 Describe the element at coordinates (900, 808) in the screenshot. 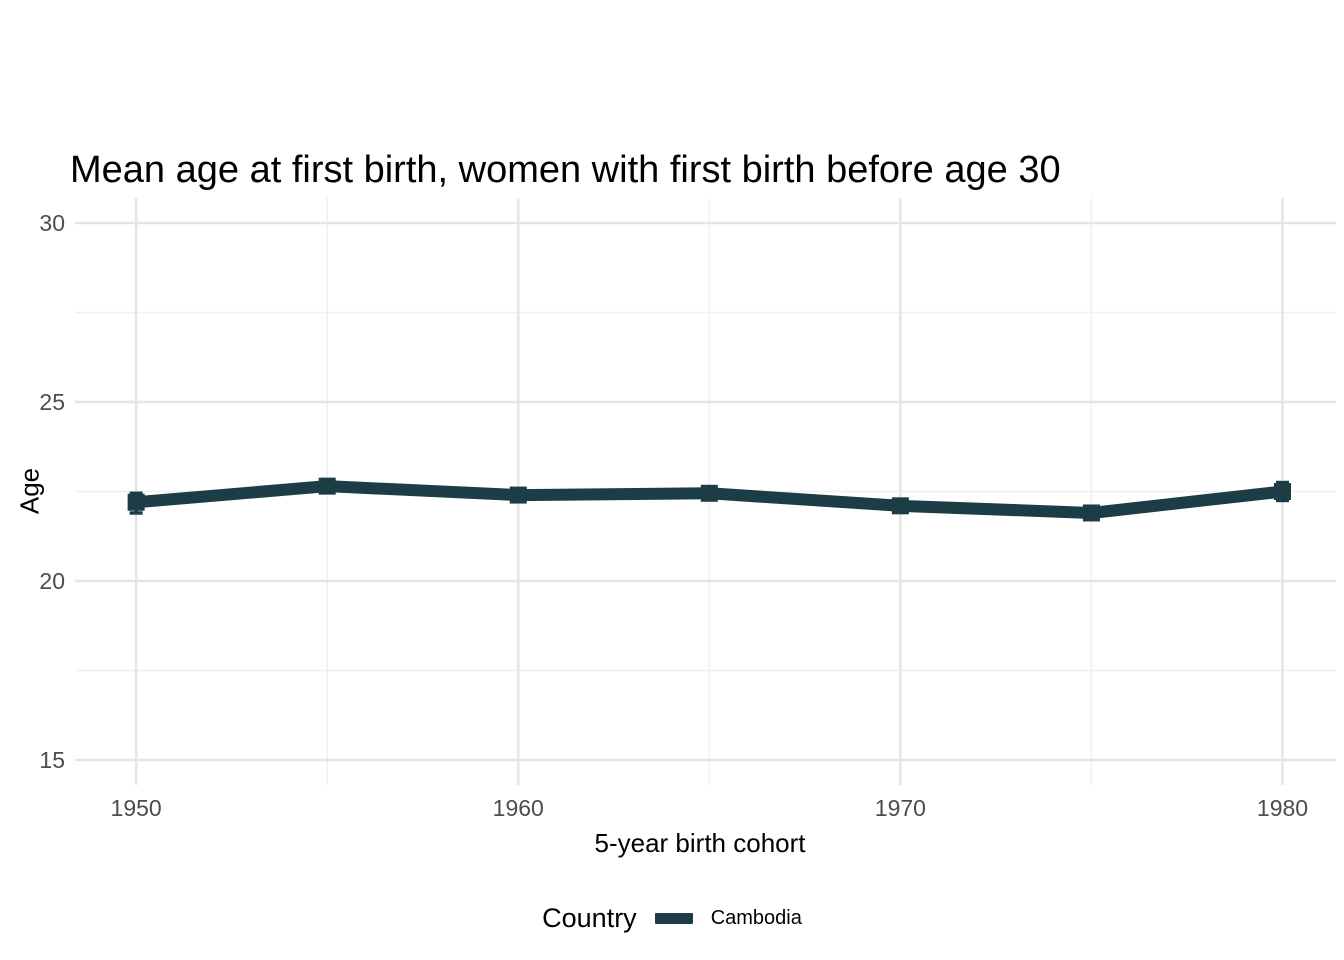

I see `x-tick-label: 1970` at that location.